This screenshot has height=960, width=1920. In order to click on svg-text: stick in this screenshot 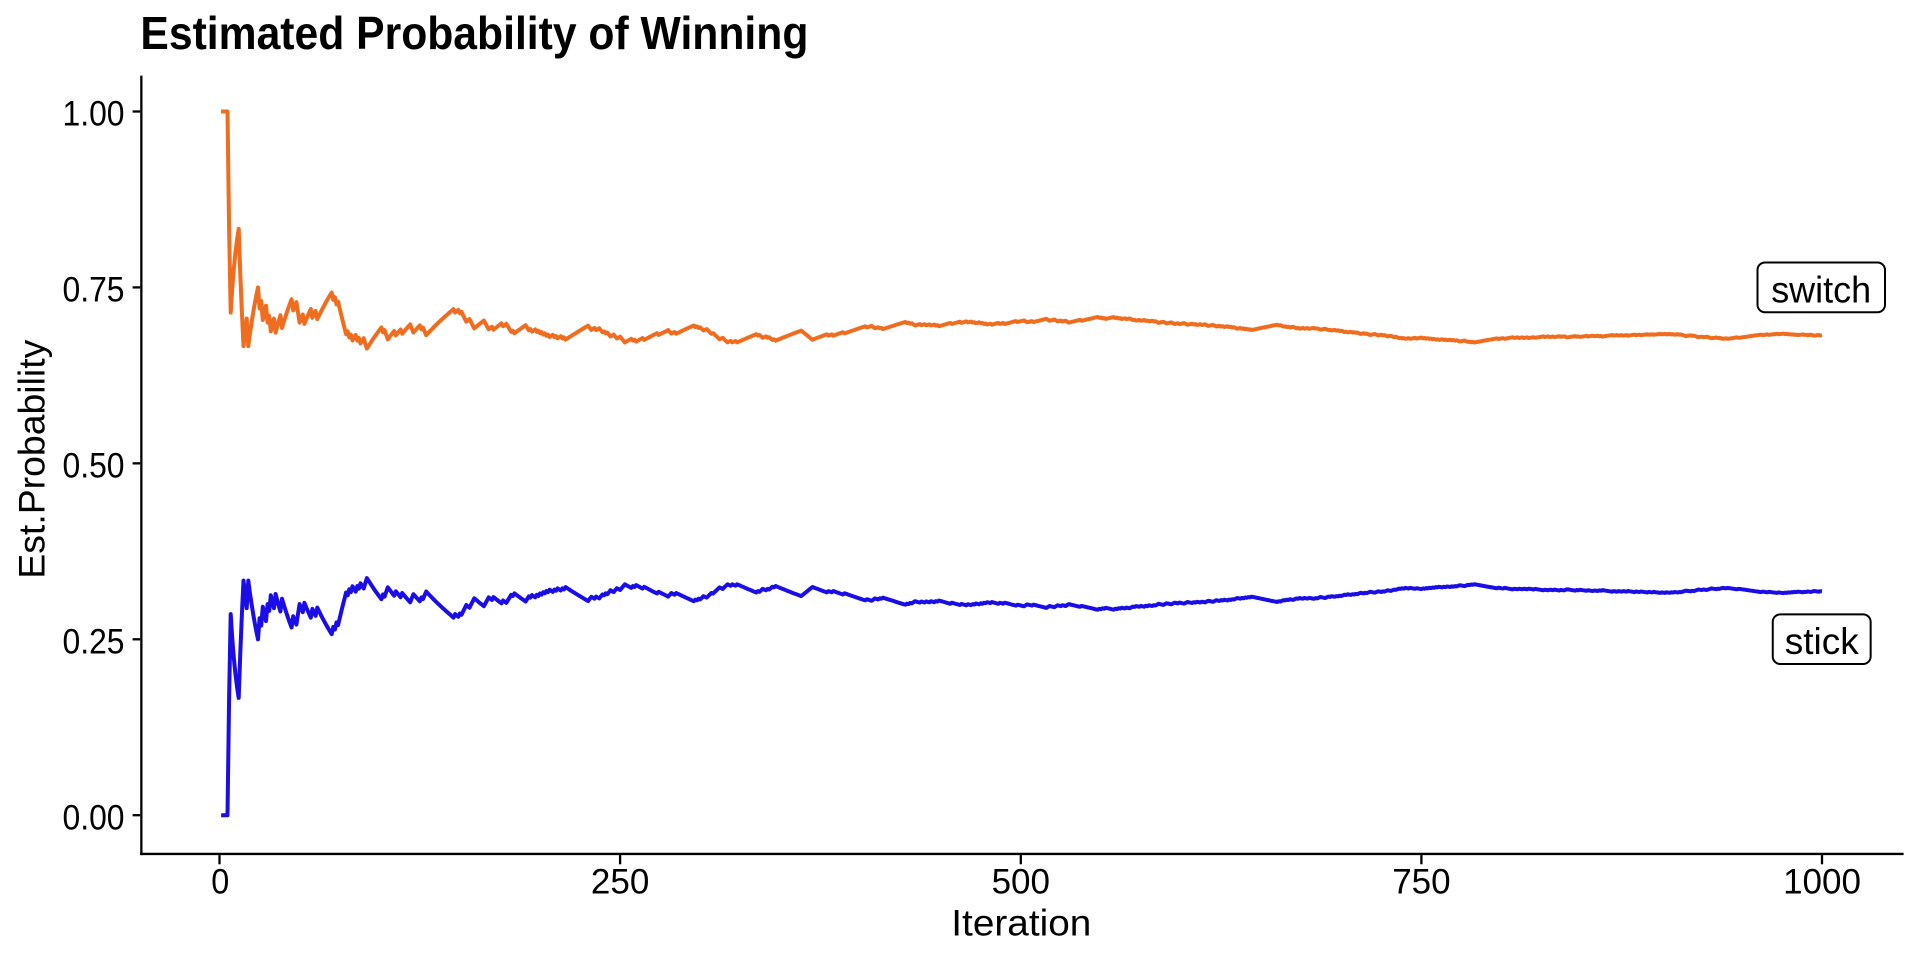, I will do `click(1822, 641)`.